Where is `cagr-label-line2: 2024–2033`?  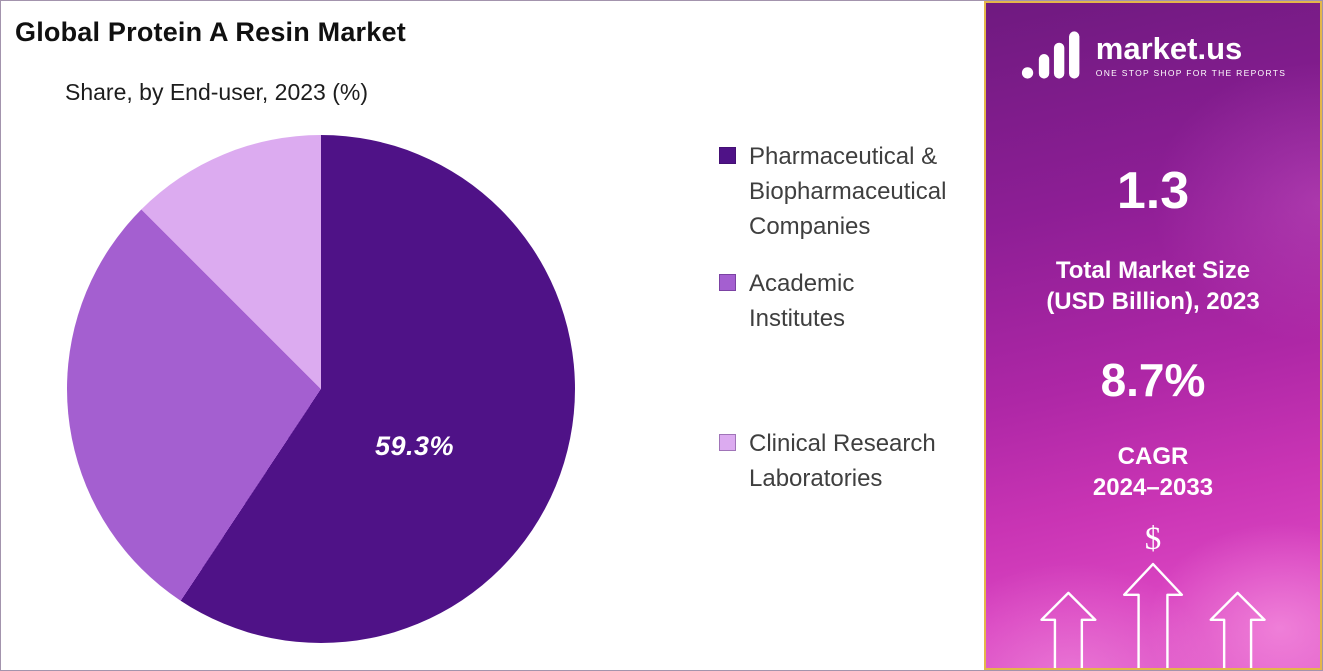 cagr-label-line2: 2024–2033 is located at coordinates (1153, 487).